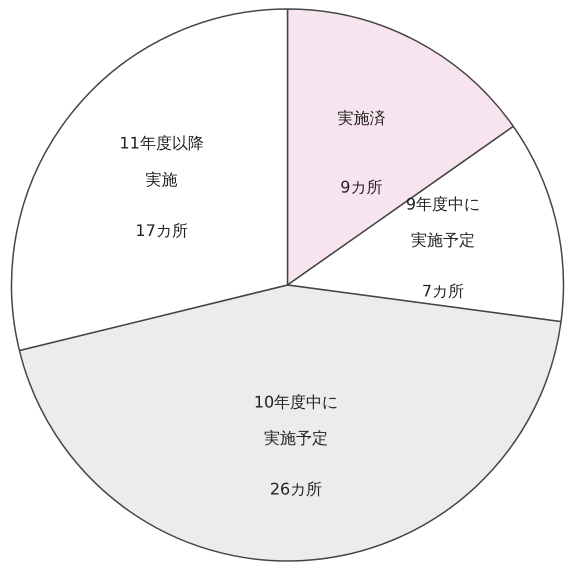 The width and height of the screenshot is (574, 569). What do you see at coordinates (361, 187) in the screenshot?
I see `data-label: 9カ所` at bounding box center [361, 187].